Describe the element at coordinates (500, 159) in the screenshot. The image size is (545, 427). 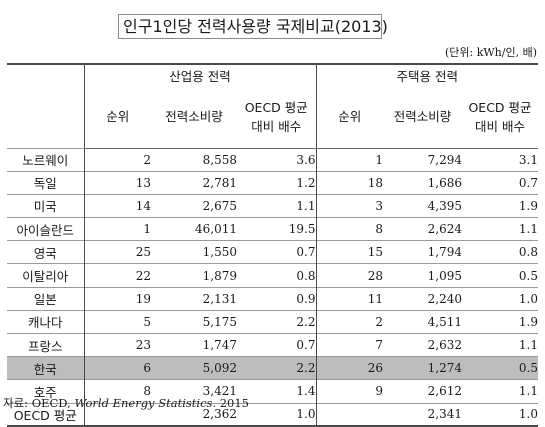
I see `residential-ratio-cell: 3.1` at that location.